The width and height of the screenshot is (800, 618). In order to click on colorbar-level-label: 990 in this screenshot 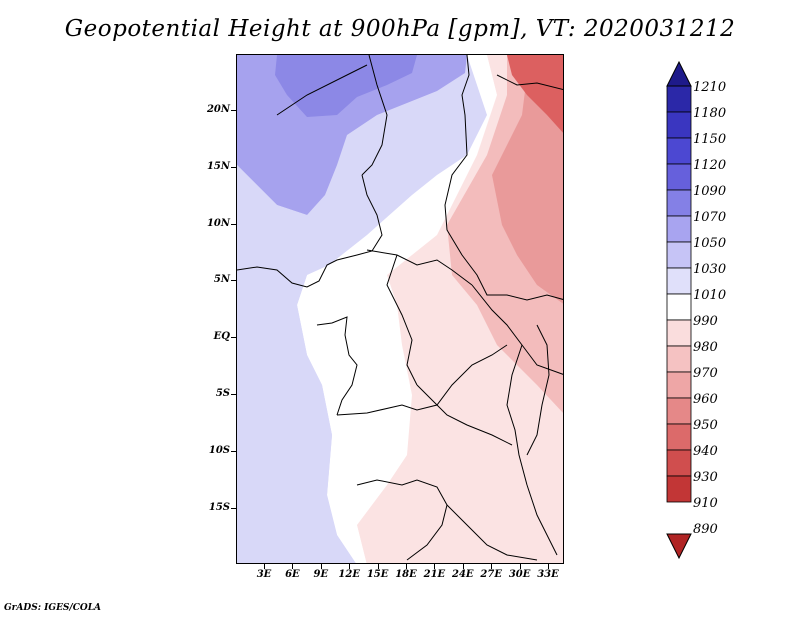, I will do `click(705, 321)`.